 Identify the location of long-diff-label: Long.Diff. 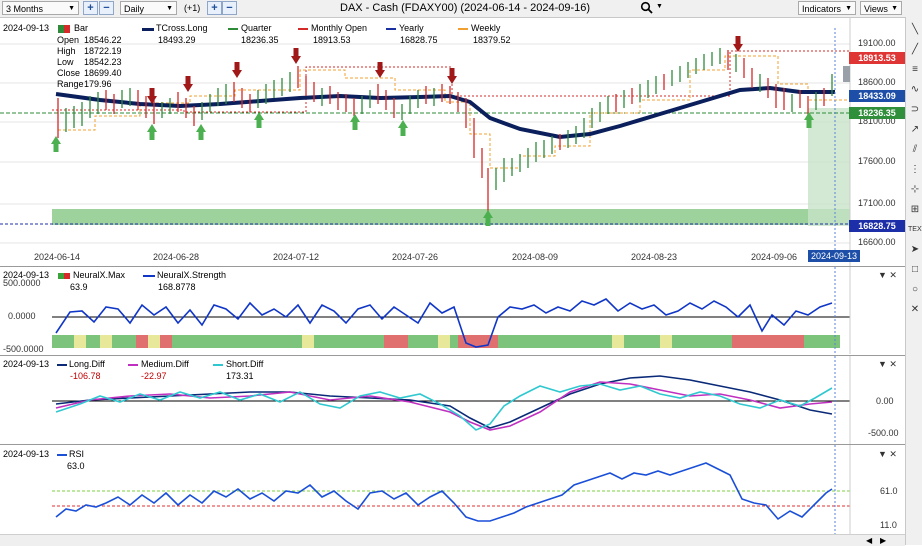
(87, 364).